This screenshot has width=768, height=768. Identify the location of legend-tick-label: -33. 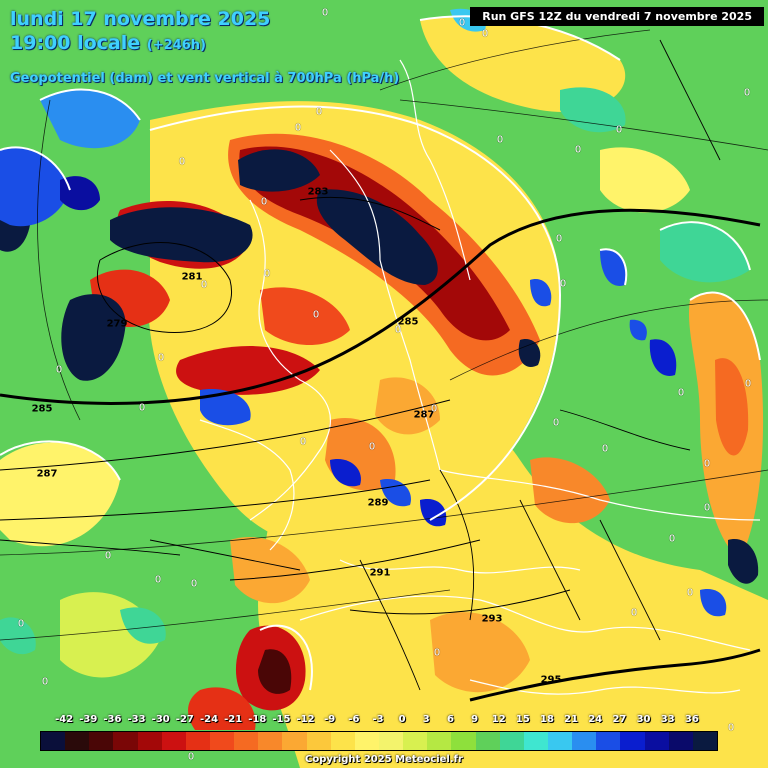
(136, 719).